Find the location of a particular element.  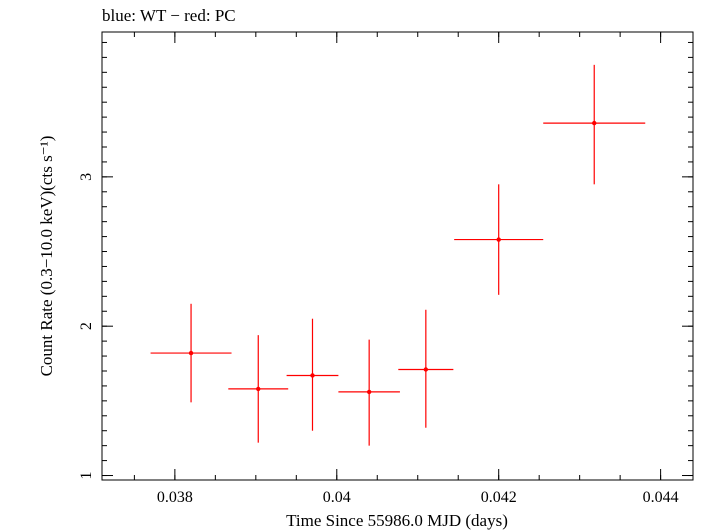

chart-title: blue: WT − red: PC is located at coordinates (169, 15).